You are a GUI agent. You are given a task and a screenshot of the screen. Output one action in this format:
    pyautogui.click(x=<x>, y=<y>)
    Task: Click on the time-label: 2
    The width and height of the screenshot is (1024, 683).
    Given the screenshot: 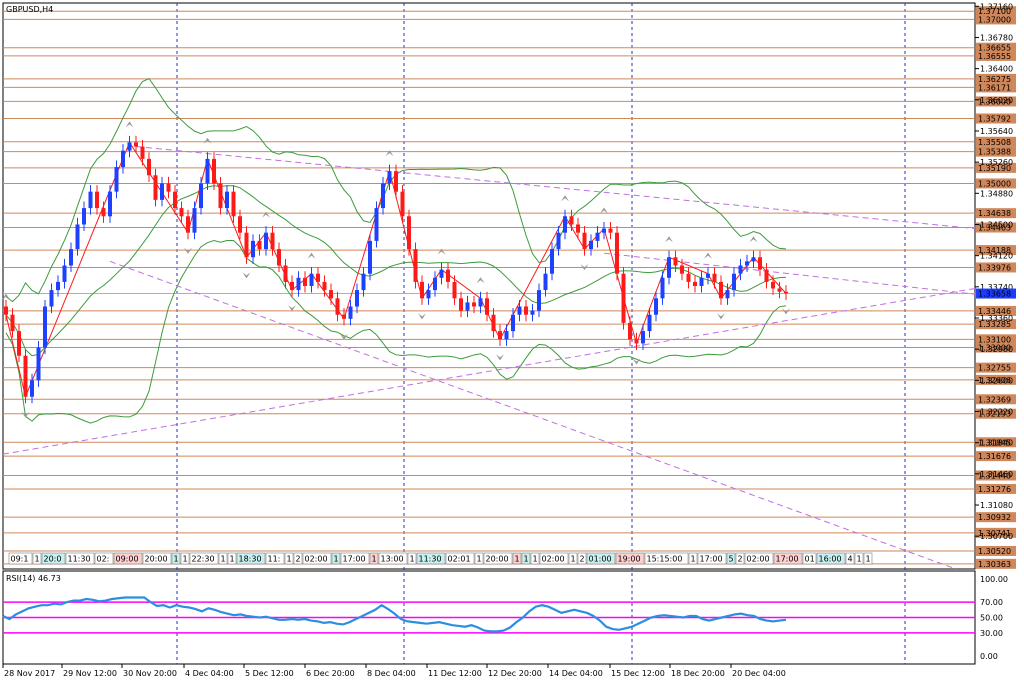 What is the action you would take?
    pyautogui.click(x=740, y=559)
    